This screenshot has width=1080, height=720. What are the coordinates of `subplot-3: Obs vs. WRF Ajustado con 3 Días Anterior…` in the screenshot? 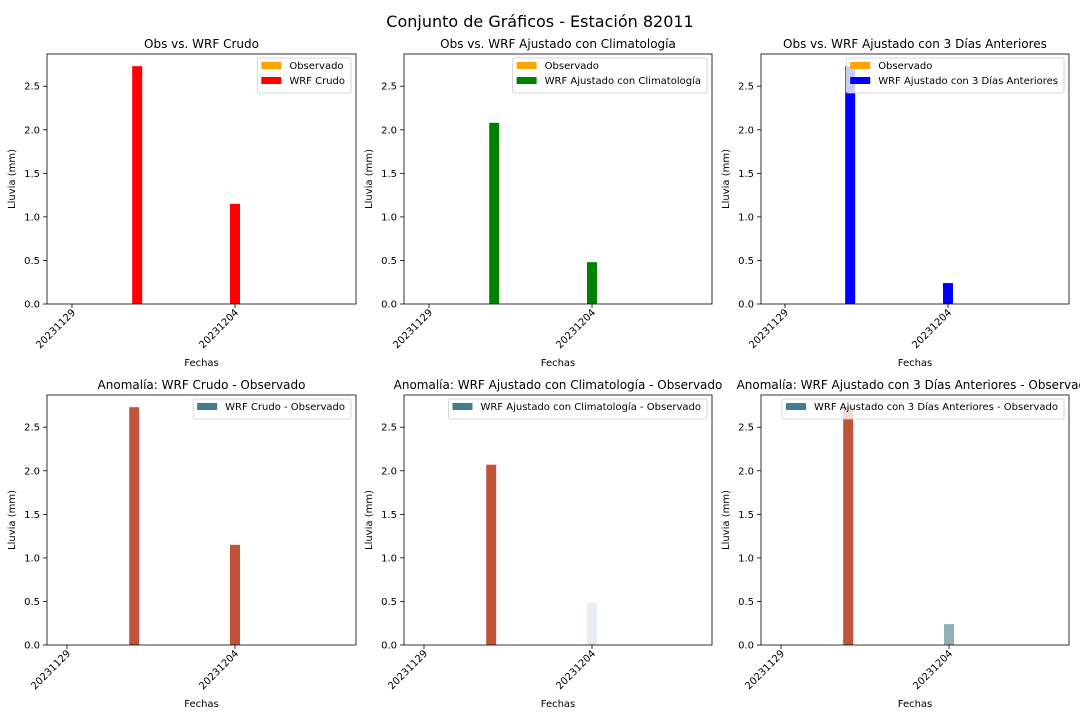 It's located at (895, 203).